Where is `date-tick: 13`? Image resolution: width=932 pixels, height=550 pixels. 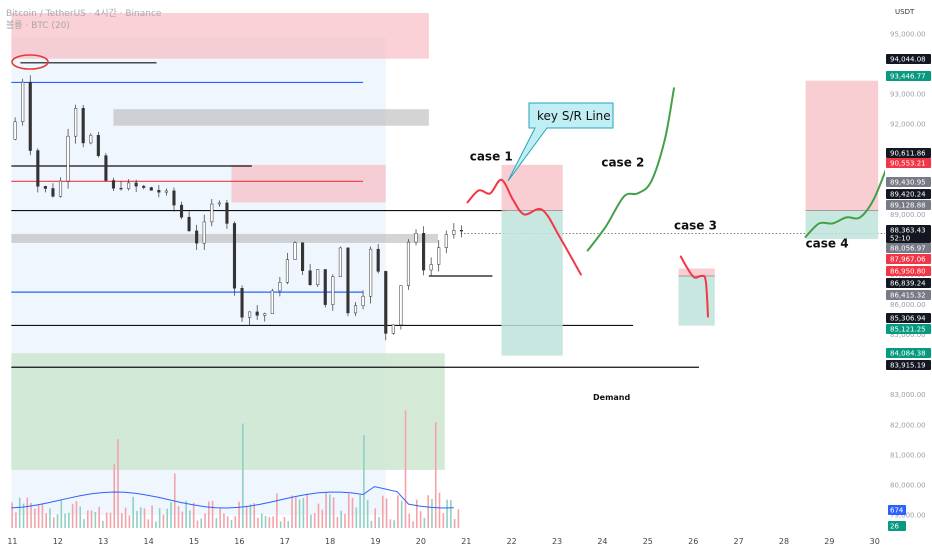 date-tick: 13 is located at coordinates (103, 541).